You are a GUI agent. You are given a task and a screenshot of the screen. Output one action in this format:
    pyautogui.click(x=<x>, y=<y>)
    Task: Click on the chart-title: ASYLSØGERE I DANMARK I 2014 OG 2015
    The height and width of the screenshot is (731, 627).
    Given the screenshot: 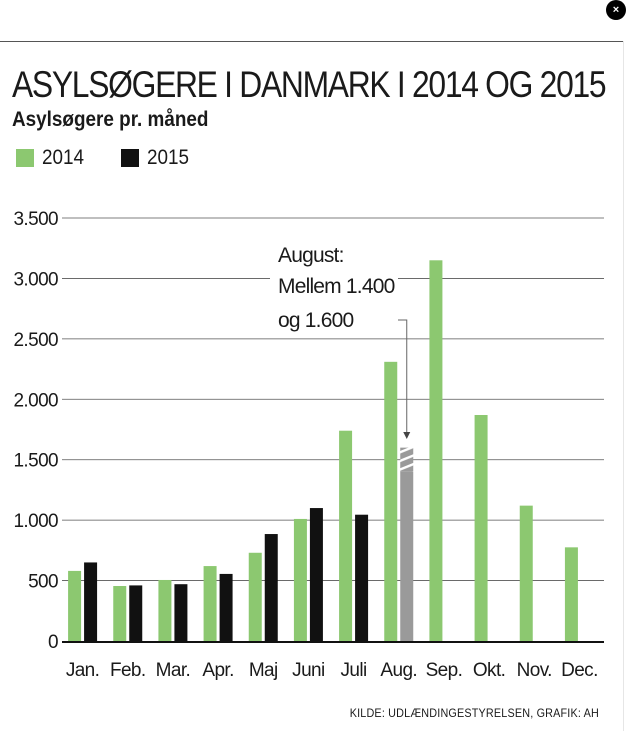 What is the action you would take?
    pyautogui.click(x=309, y=84)
    